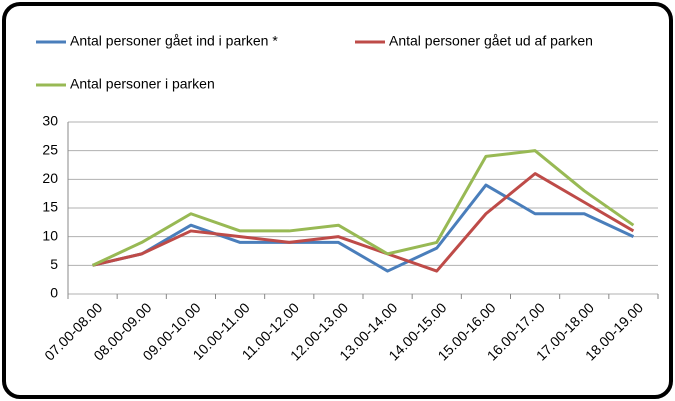 This screenshot has height=401, width=675. Describe the element at coordinates (174, 41) in the screenshot. I see `legend-label: Antal personer gået ind i parken *` at that location.